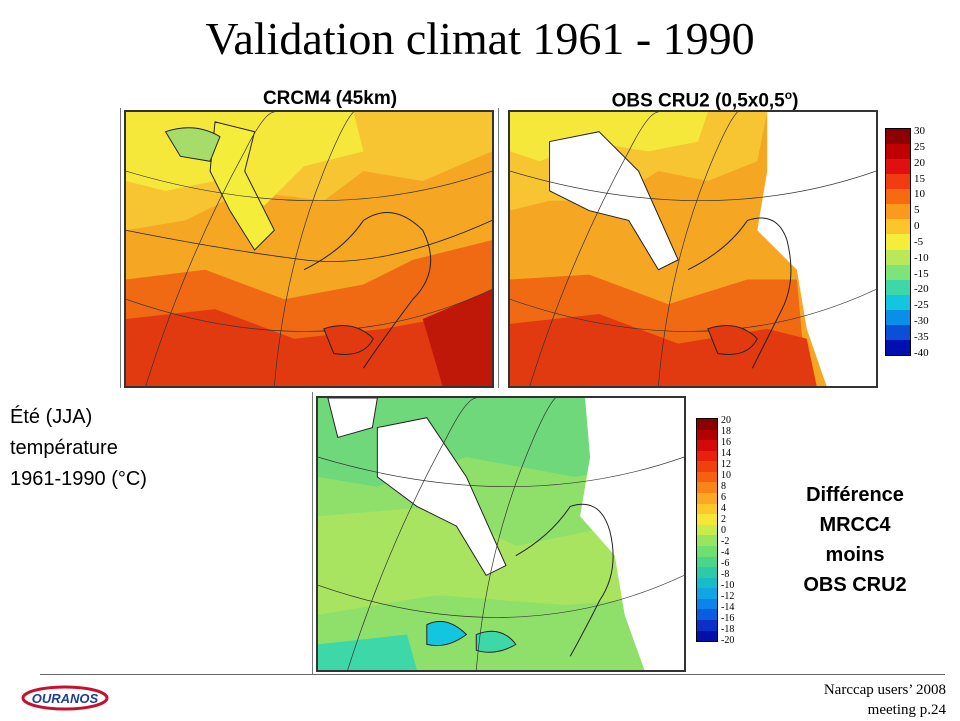 The image size is (960, 721). I want to click on difference-map, so click(501, 534).